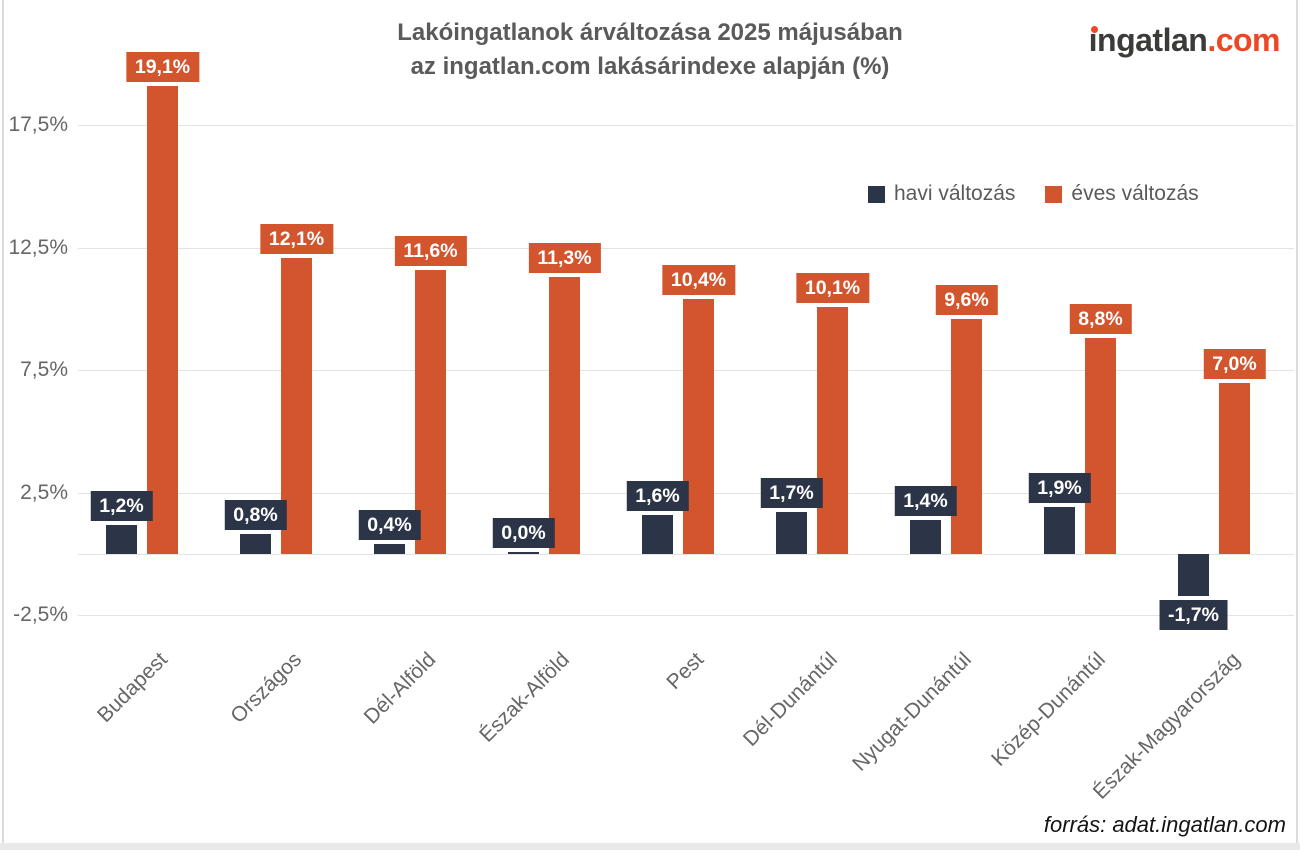 Image resolution: width=1300 pixels, height=850 pixels. I want to click on yearly-bar-budapest, so click(162, 320).